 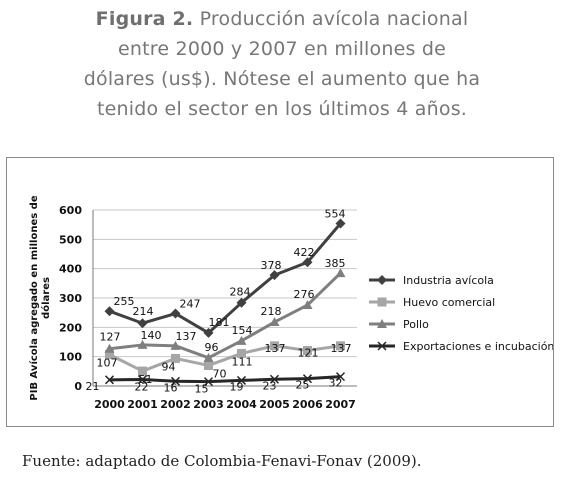 I want to click on x-tick-label: 2003, so click(x=208, y=404).